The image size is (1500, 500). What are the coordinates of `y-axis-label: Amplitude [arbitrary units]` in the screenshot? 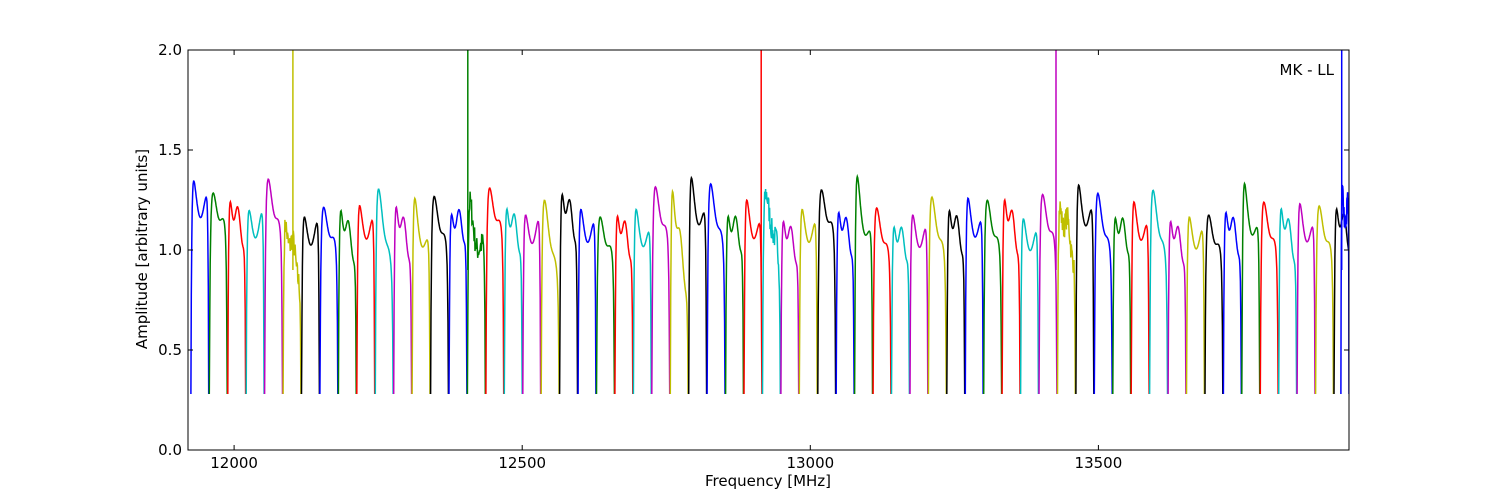 It's located at (142, 249).